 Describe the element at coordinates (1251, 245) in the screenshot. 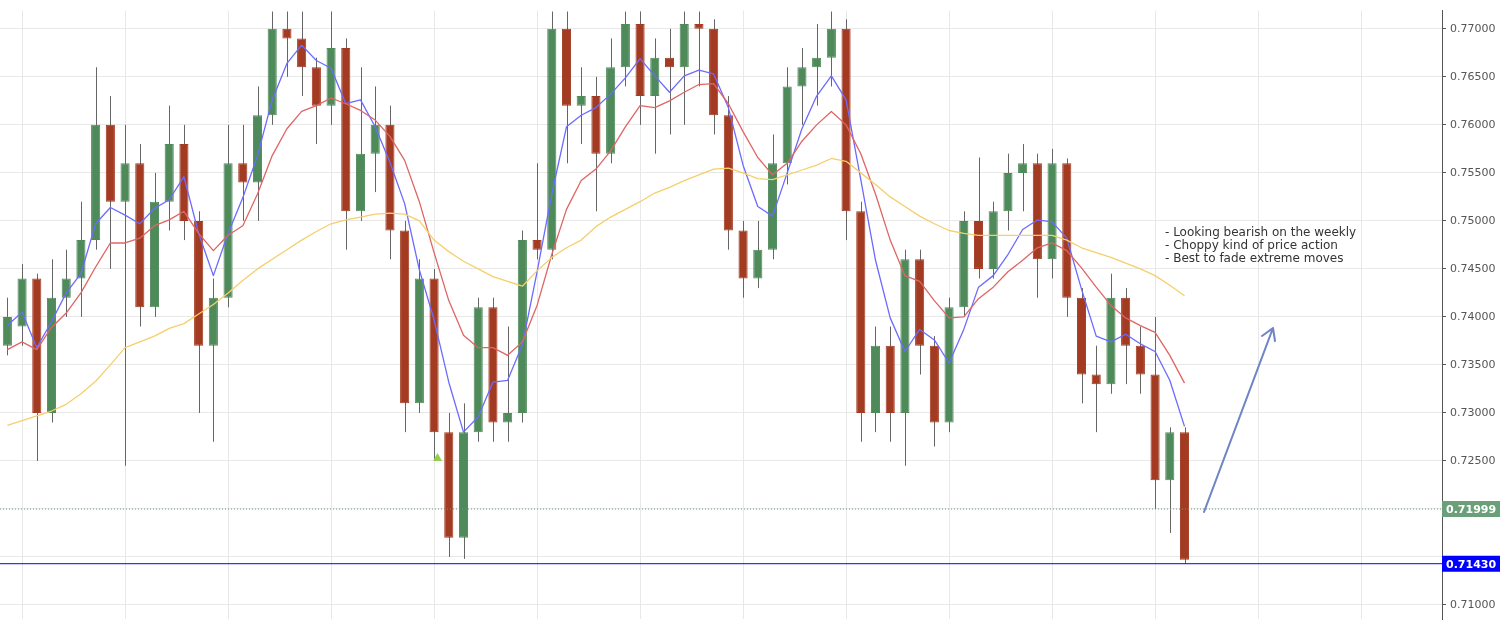

I see `annotation: - Choppy kind of price action` at that location.